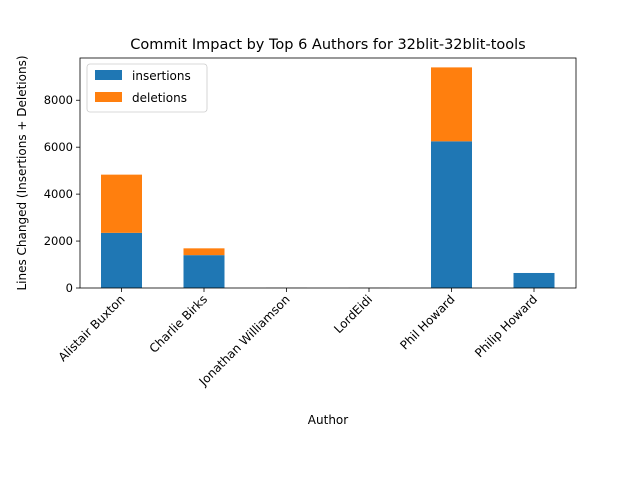 The width and height of the screenshot is (640, 480). Describe the element at coordinates (108, 75) in the screenshot. I see `legend-swatch-insertions` at that location.